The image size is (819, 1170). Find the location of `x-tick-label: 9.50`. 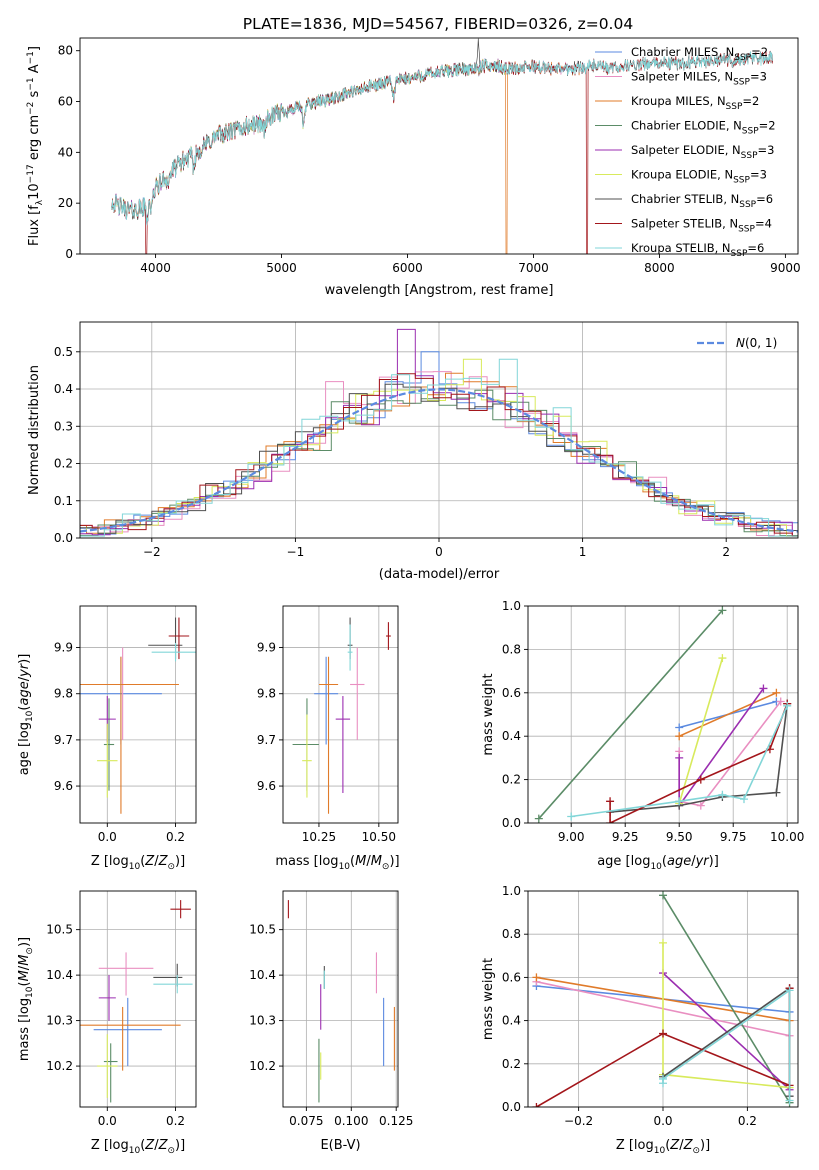

x-tick-label: 9.50 is located at coordinates (679, 837).